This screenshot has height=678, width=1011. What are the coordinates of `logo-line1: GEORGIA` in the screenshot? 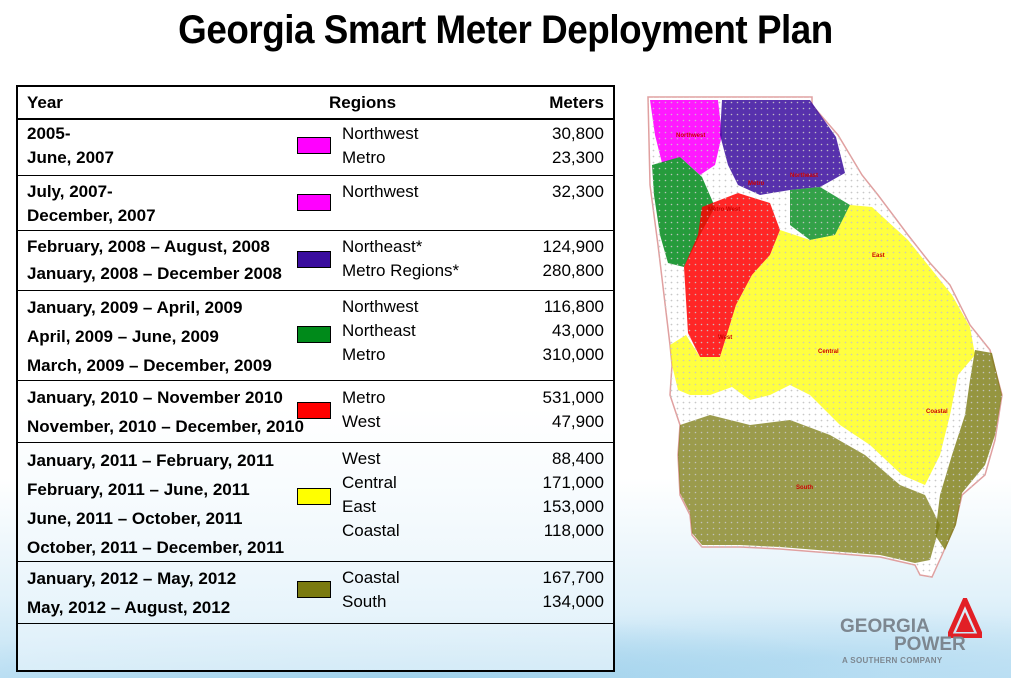 It's located at (885, 626).